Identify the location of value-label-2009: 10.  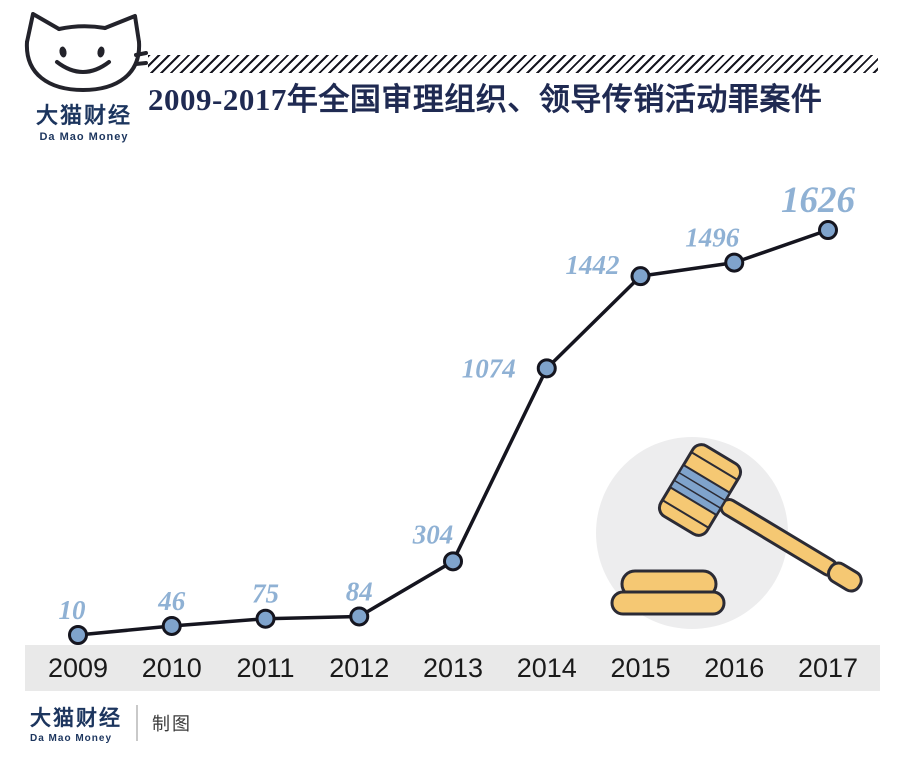
(73, 610).